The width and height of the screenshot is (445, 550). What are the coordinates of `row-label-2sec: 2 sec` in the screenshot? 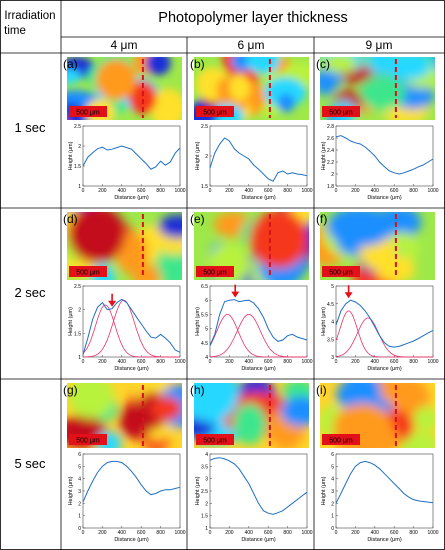 It's located at (30, 292).